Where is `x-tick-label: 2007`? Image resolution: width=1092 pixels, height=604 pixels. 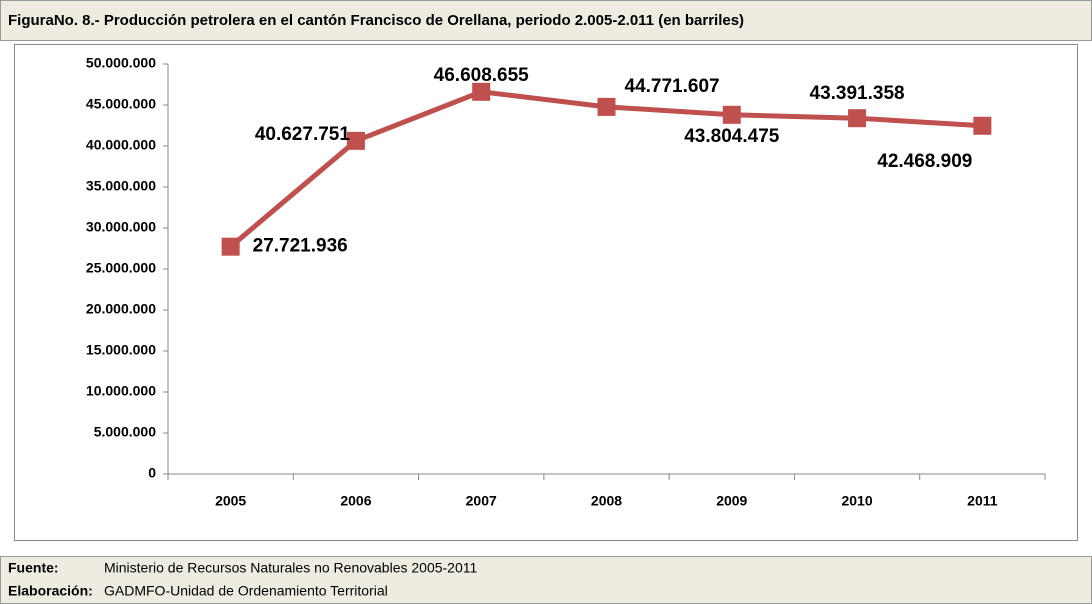
x-tick-label: 2007 is located at coordinates (481, 501).